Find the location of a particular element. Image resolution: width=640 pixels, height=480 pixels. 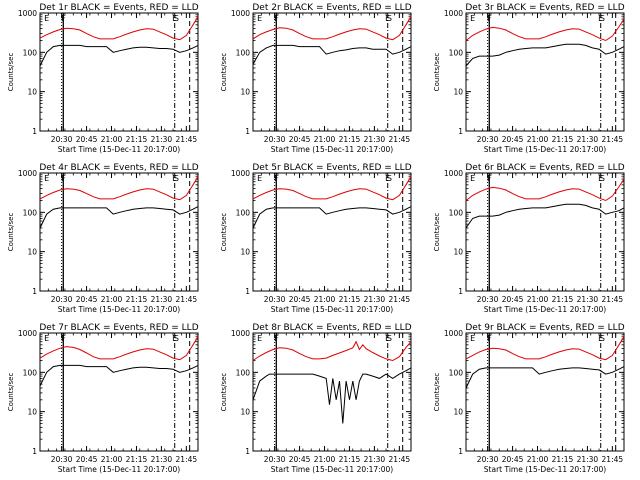

chart-title: Det 2r BLACK = Events, RED = LLD is located at coordinates (331, 8).